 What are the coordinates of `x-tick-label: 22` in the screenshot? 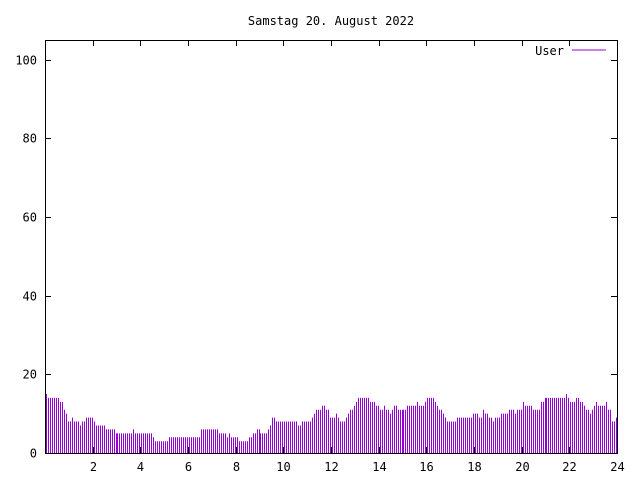 It's located at (569, 467).